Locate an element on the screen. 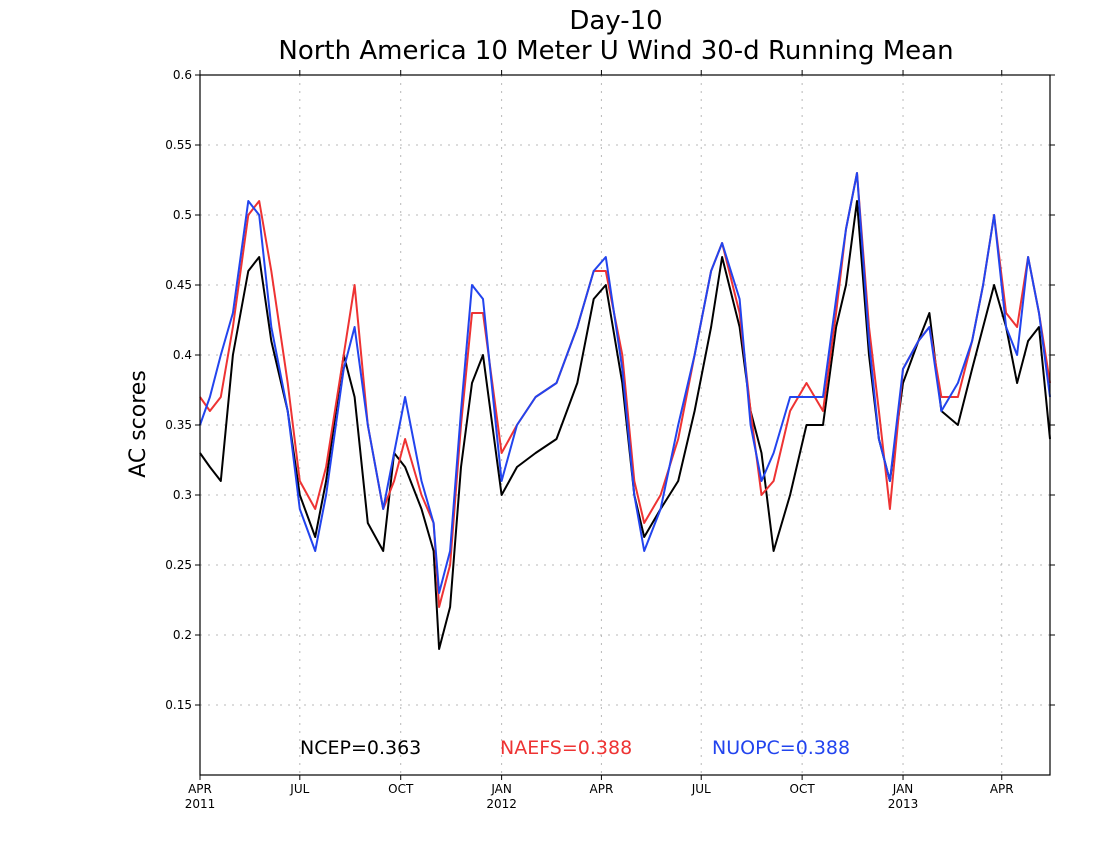 Image resolution: width=1100 pixels, height=850 pixels. legend-nuopc: NUOPC=0.388 is located at coordinates (781, 748).